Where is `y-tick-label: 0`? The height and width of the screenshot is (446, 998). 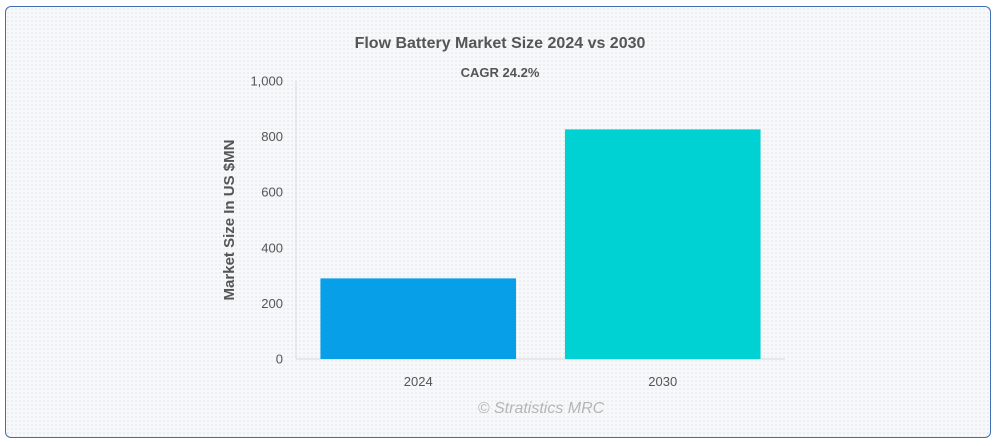
y-tick-label: 0 is located at coordinates (279, 359).